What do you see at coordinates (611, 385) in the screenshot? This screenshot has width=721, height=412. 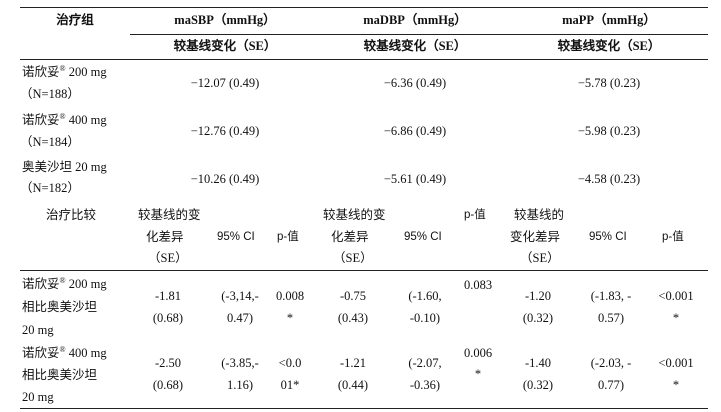 I see `comparison-row-2-pp-ci-2: 0.77)` at bounding box center [611, 385].